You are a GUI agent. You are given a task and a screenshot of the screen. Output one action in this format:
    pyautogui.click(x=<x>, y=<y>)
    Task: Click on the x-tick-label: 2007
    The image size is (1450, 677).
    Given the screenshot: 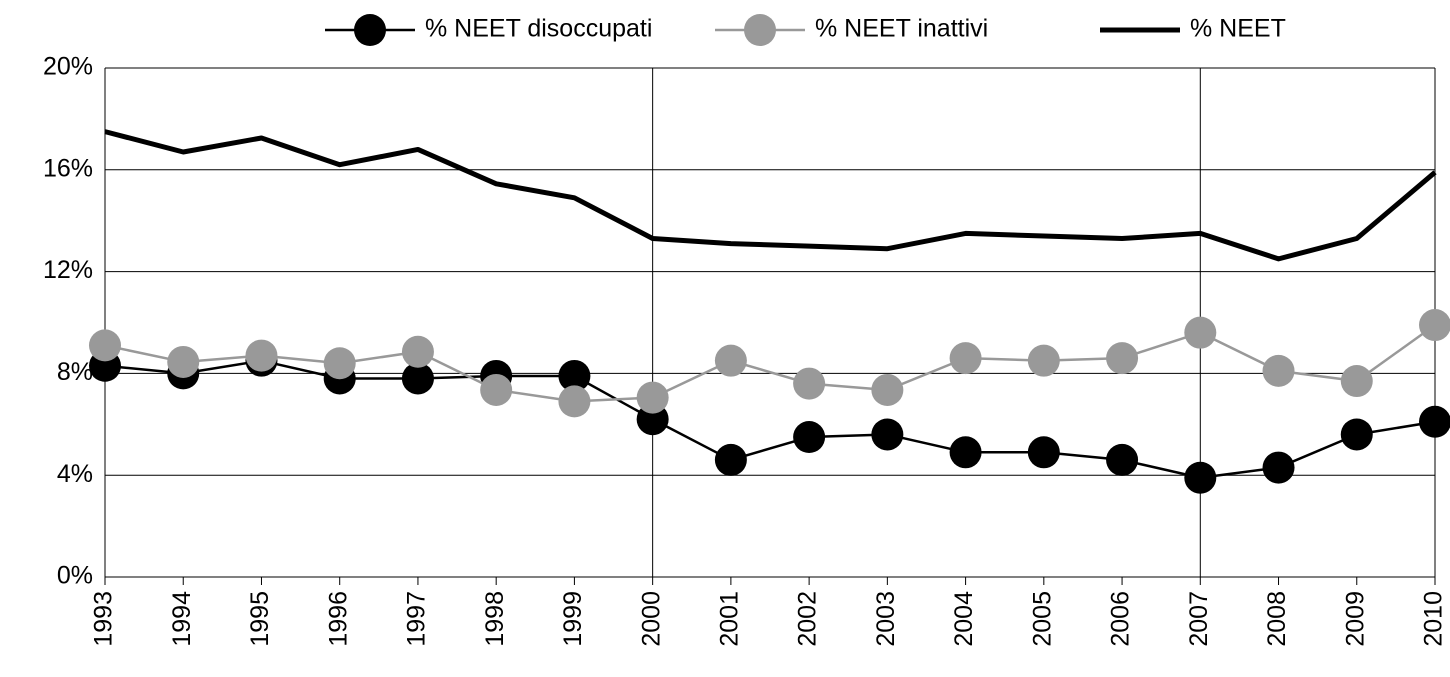 What is the action you would take?
    pyautogui.click(x=1199, y=619)
    